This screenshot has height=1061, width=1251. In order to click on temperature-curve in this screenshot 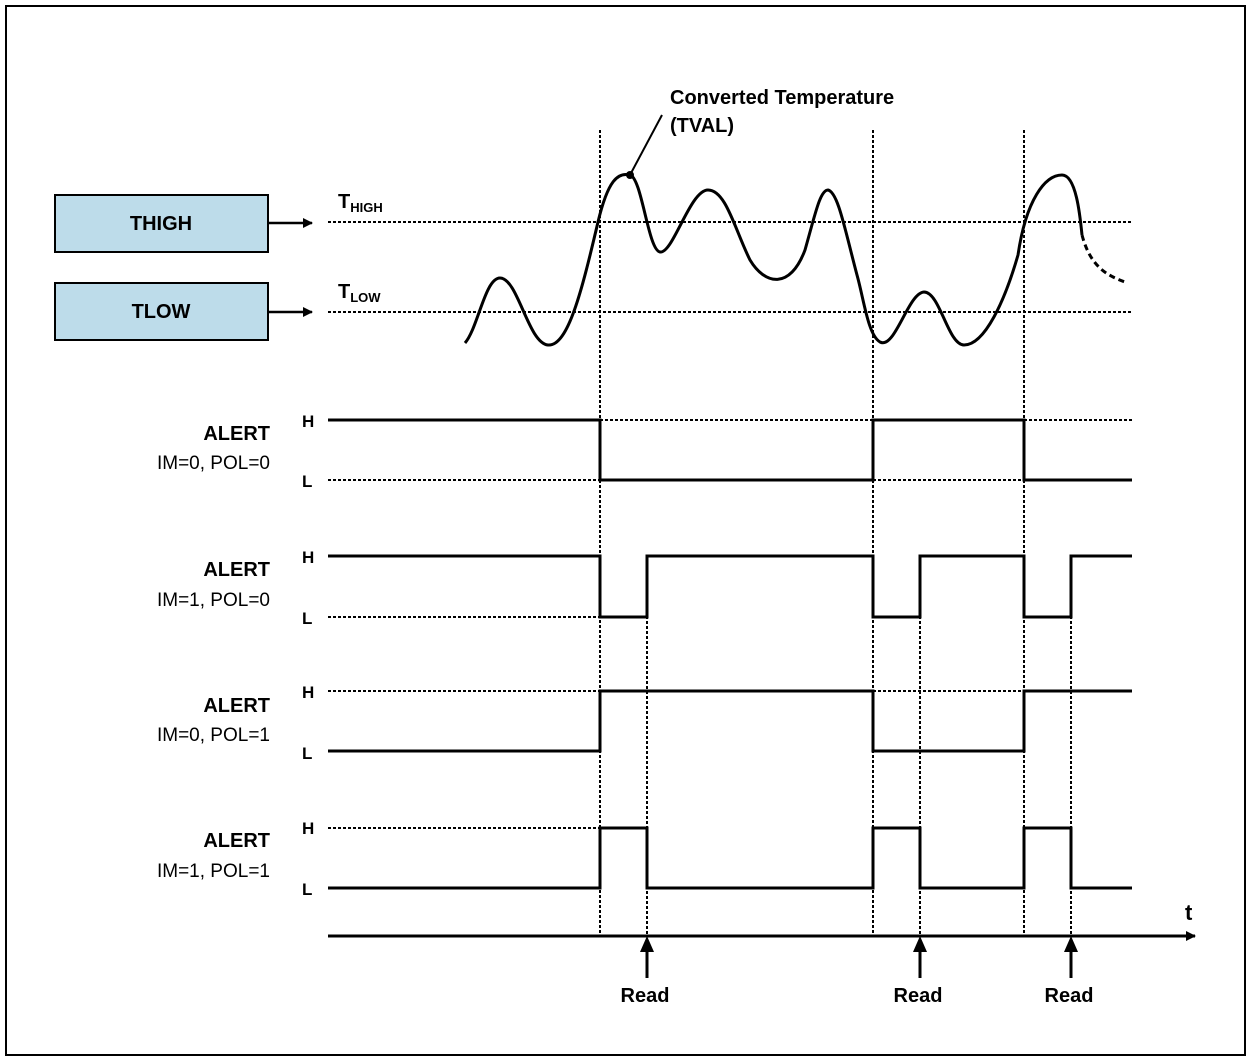, I will do `click(773, 259)`.